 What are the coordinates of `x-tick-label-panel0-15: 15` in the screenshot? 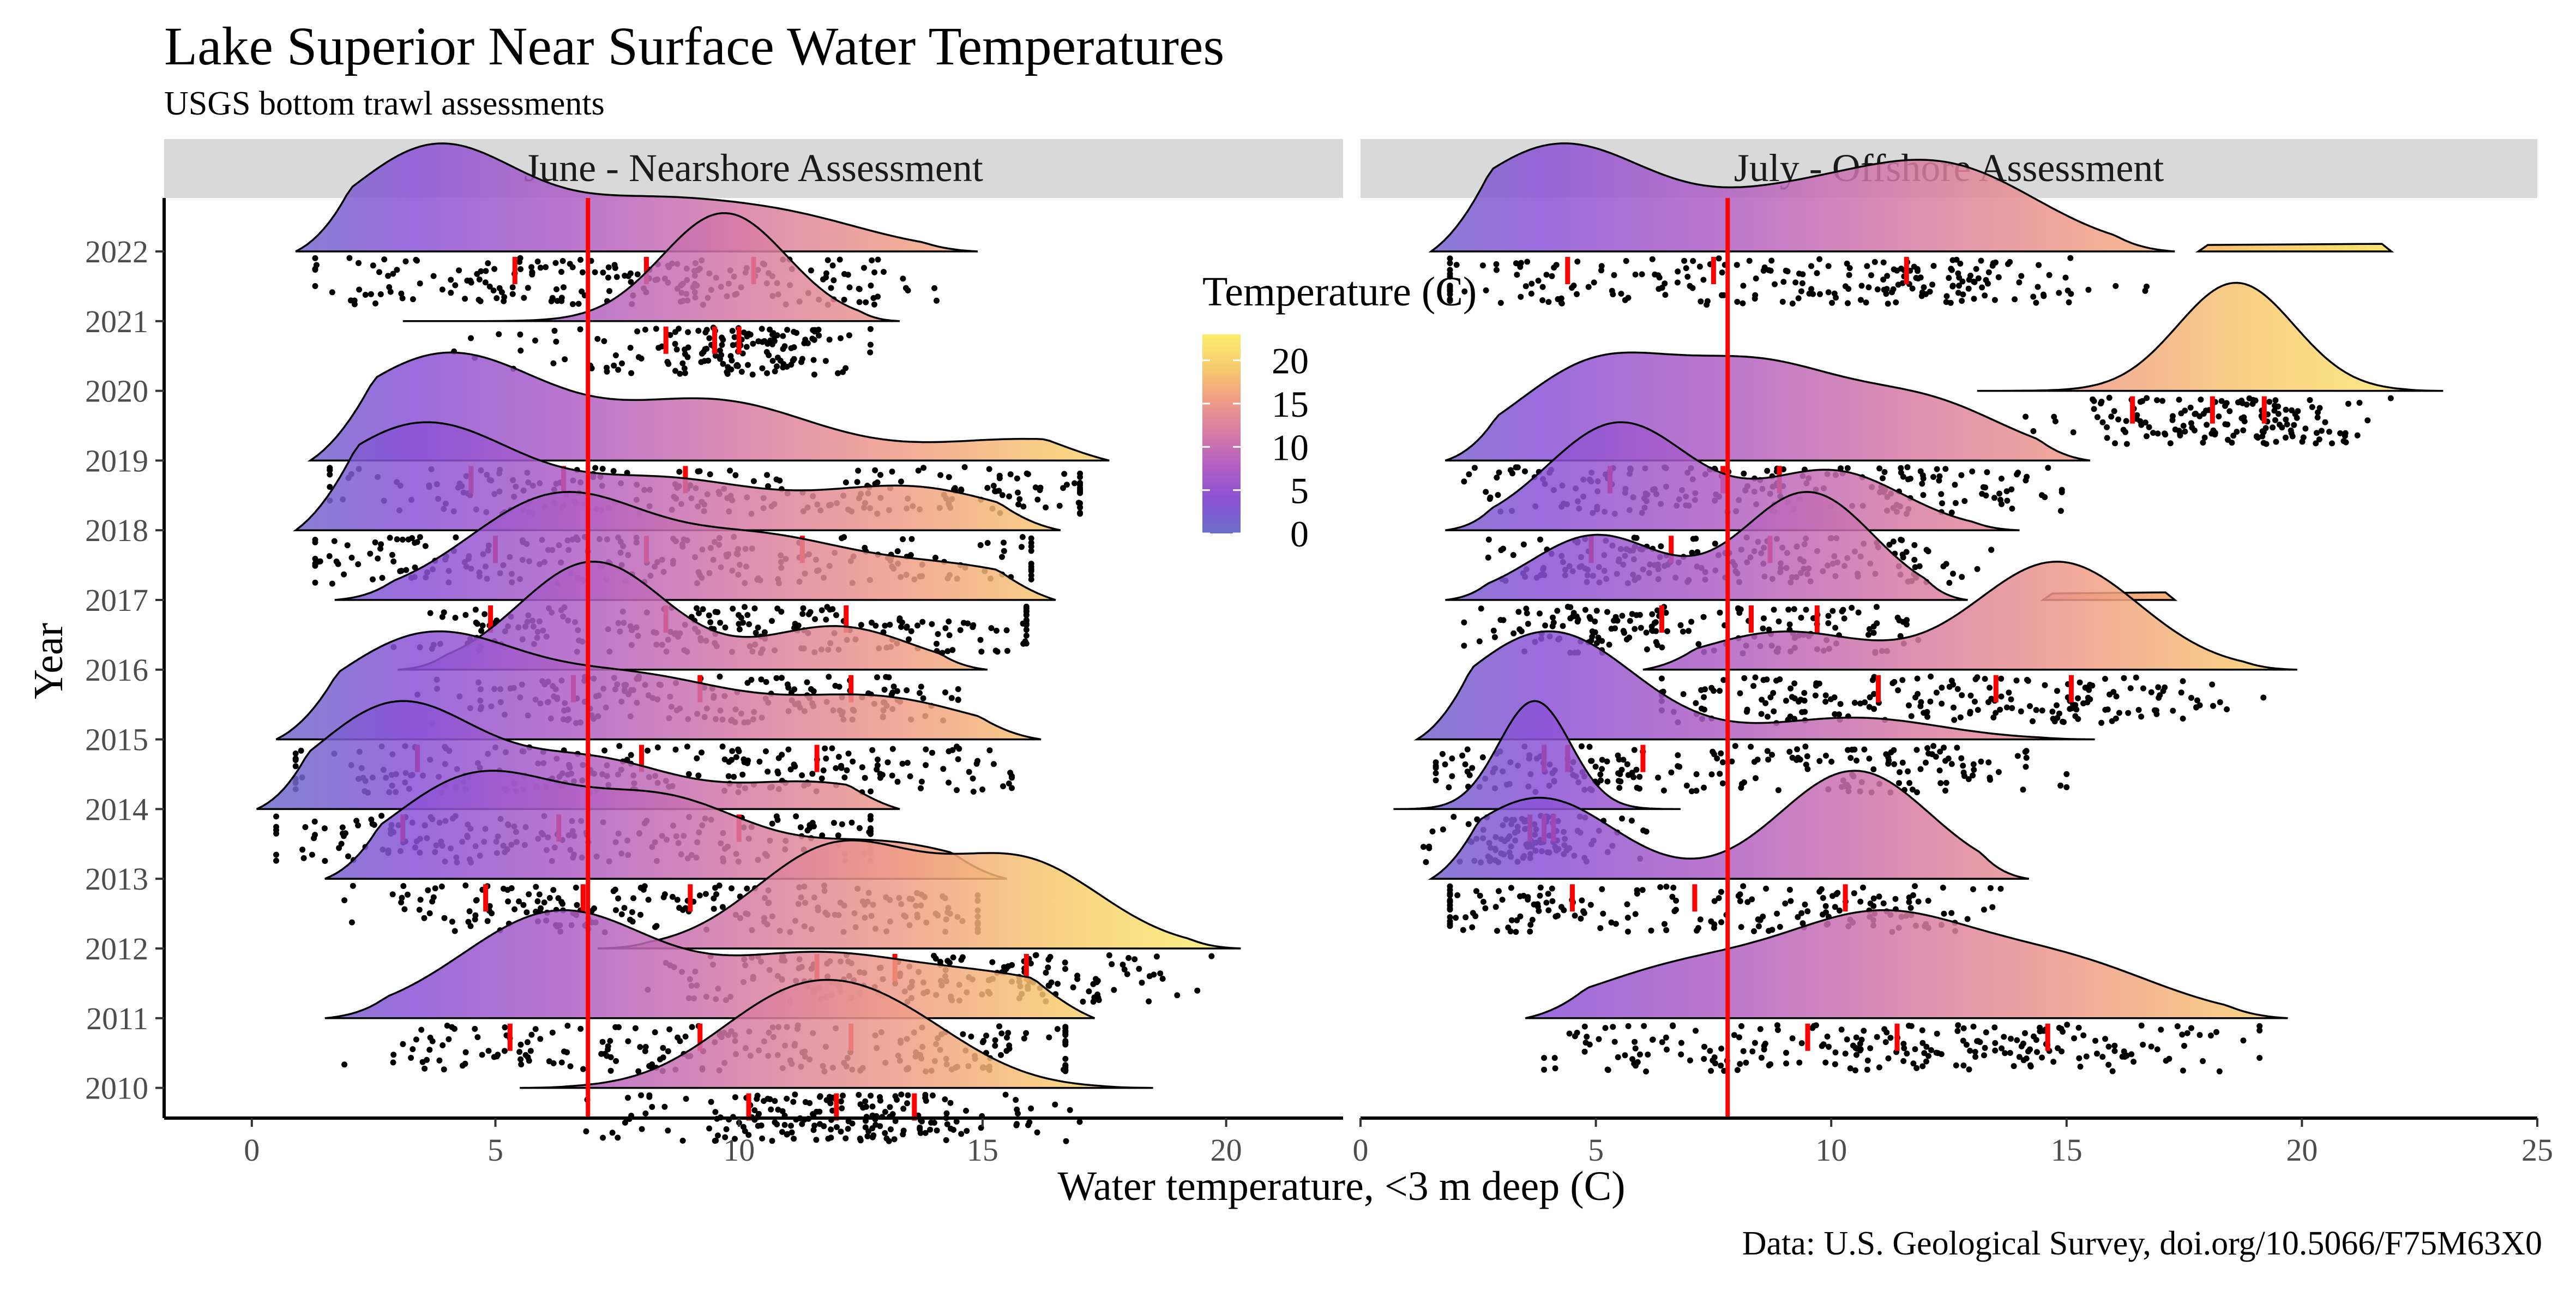 It's located at (982, 1150).